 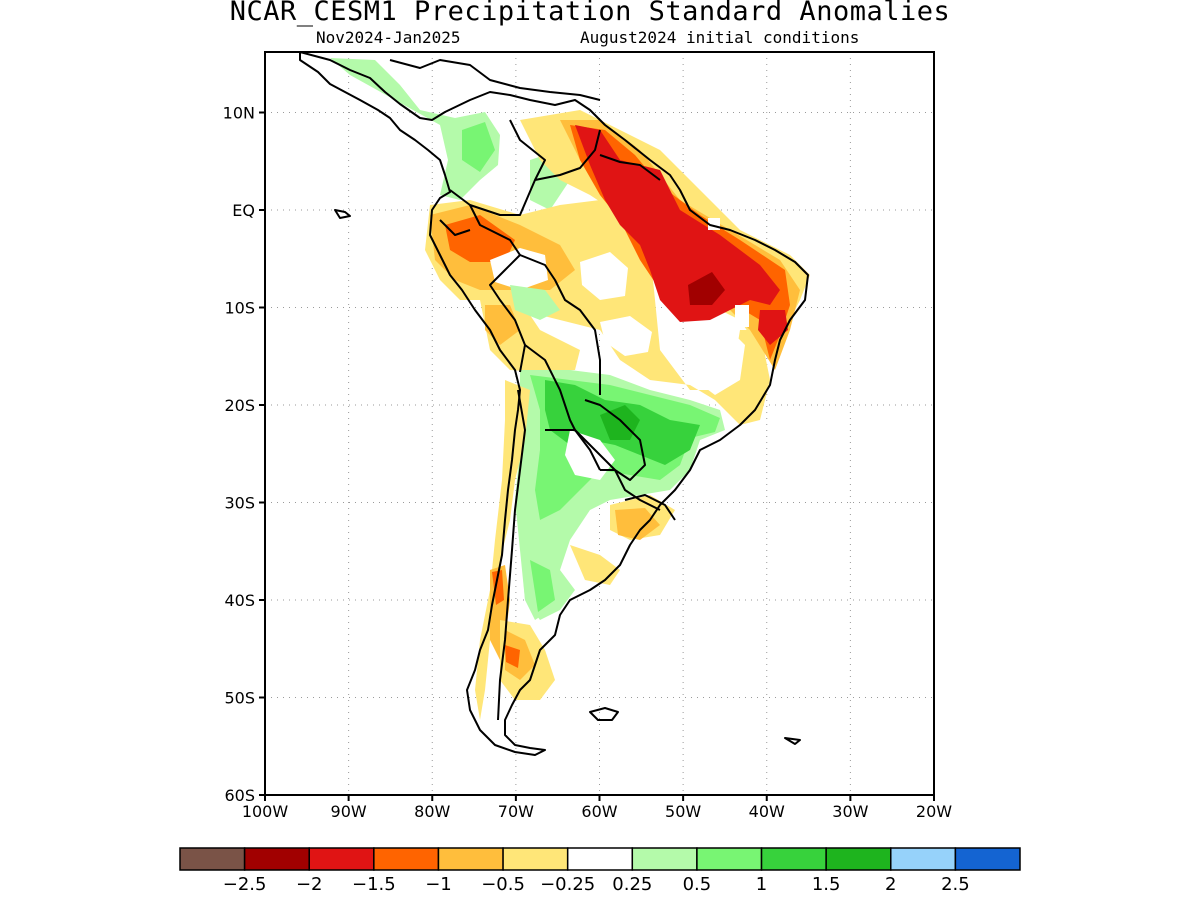 I want to click on colorbar: −2.5 −2 −1.5 −1 −0.5 −0.25 0.25 0.5 1 1.5 2 2.5, so click(x=600, y=871).